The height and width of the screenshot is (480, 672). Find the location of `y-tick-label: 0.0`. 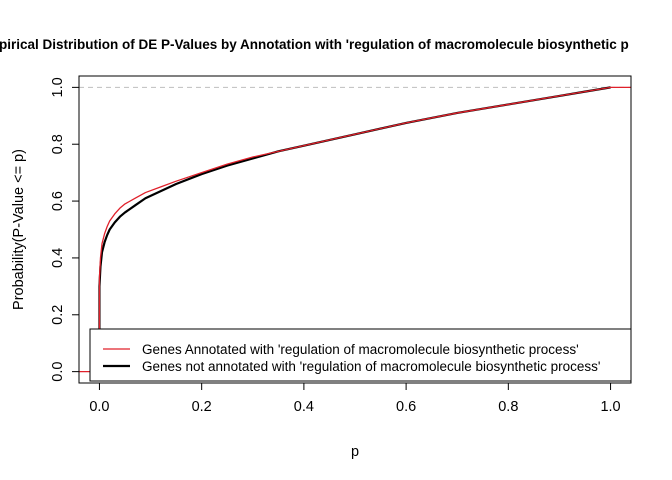

y-tick-label: 0.0 is located at coordinates (58, 372).